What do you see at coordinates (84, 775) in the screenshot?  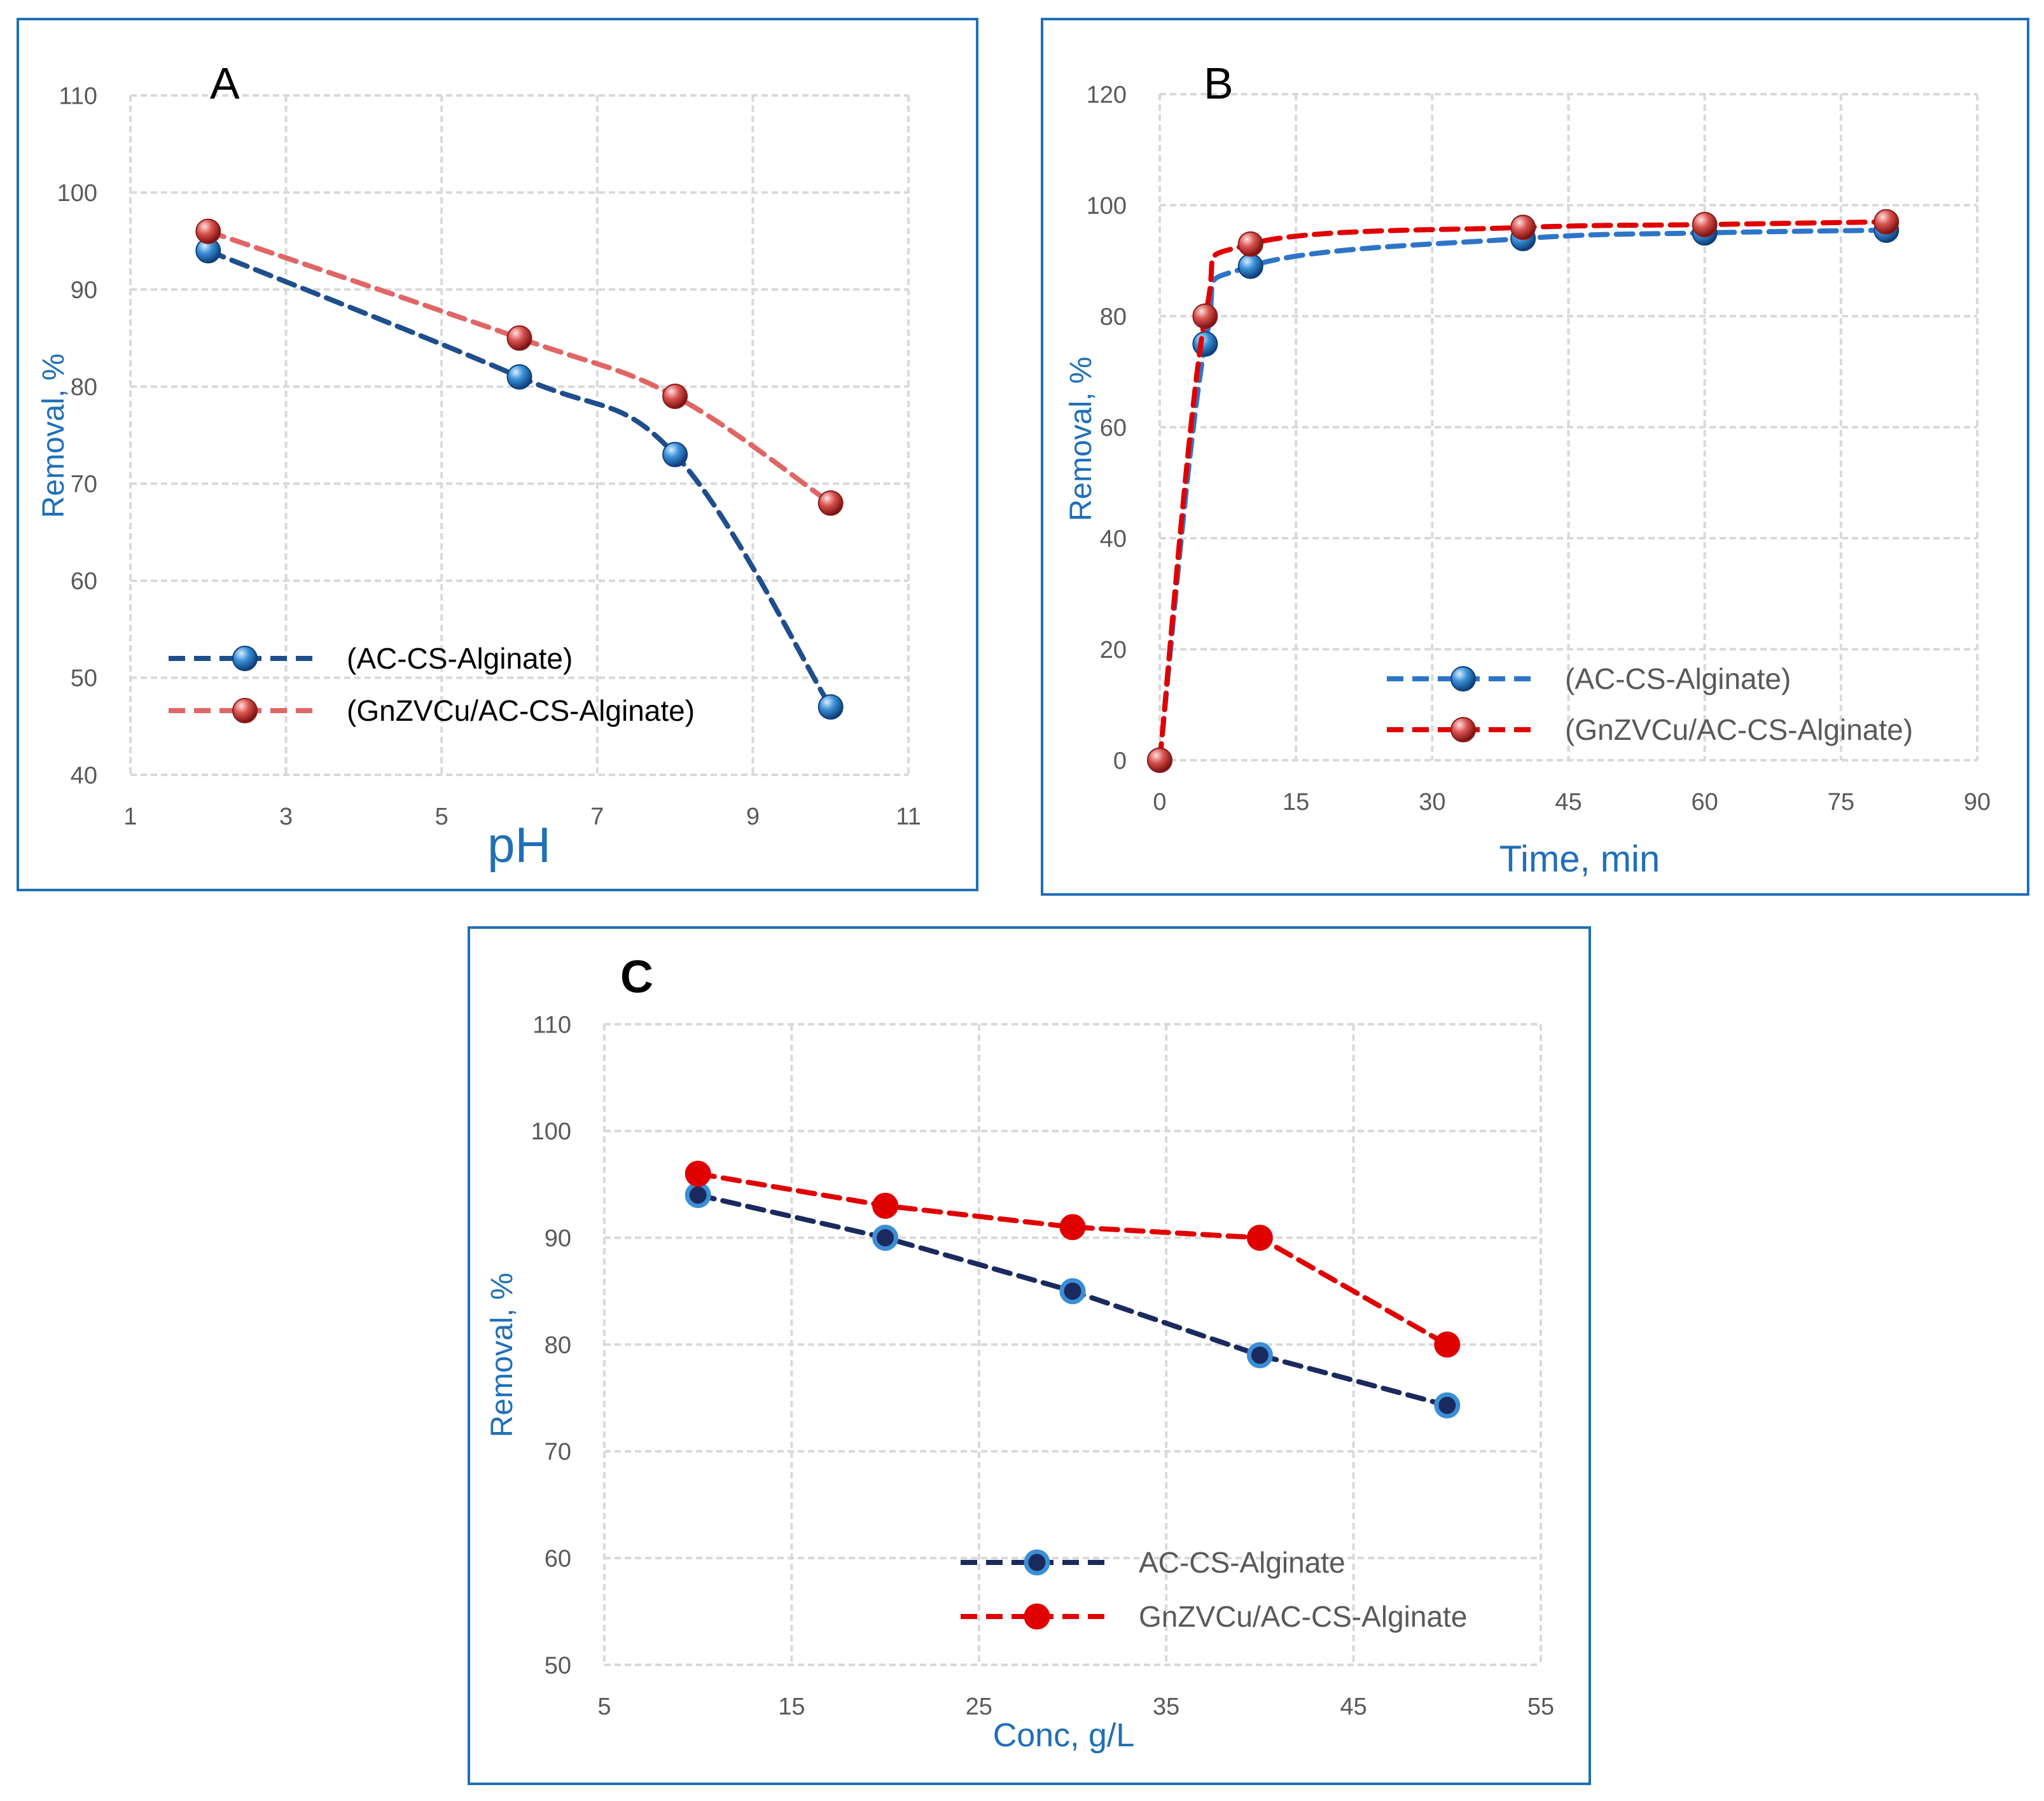 I see `panel-a-y-tick-label: 40` at bounding box center [84, 775].